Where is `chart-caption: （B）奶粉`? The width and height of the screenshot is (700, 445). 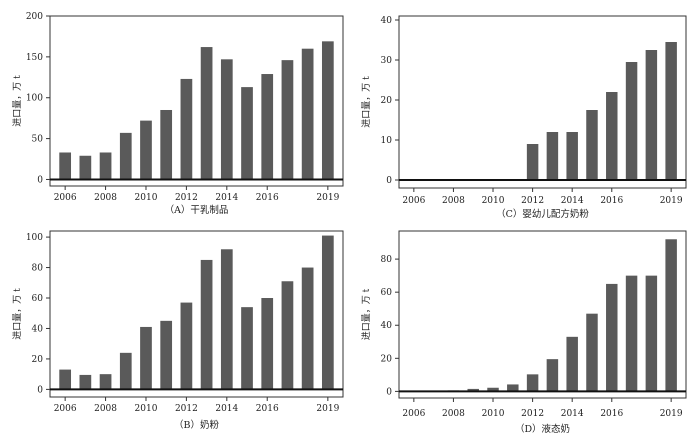 chart-caption: （B）奶粉 is located at coordinates (196, 425).